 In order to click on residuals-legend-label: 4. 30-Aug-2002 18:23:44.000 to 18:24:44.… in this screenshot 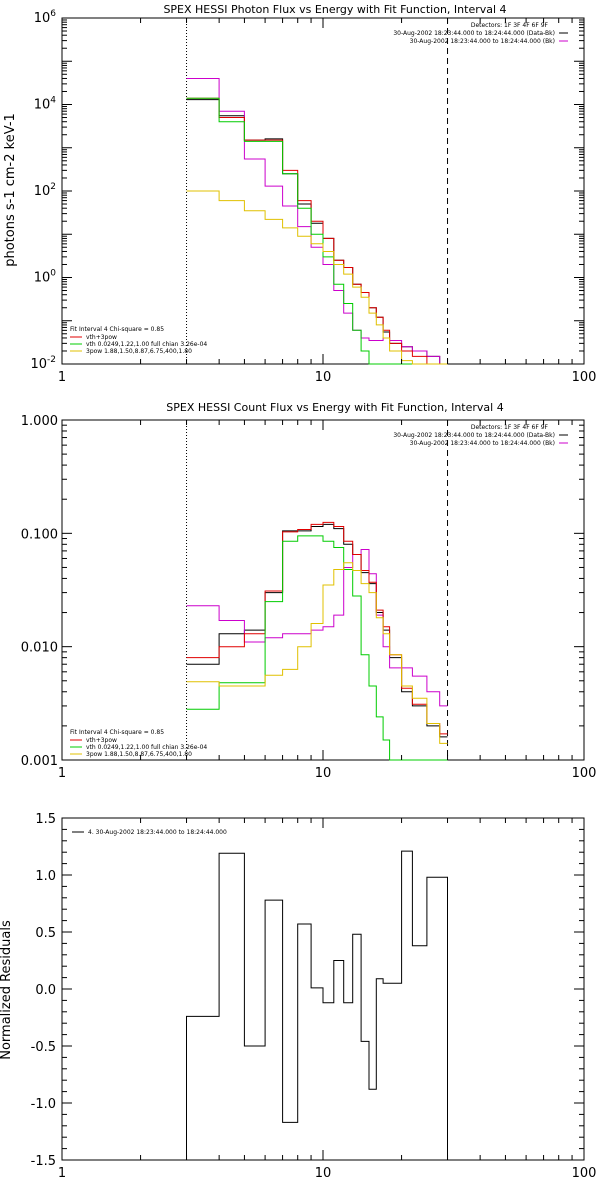, I will do `click(157, 832)`.